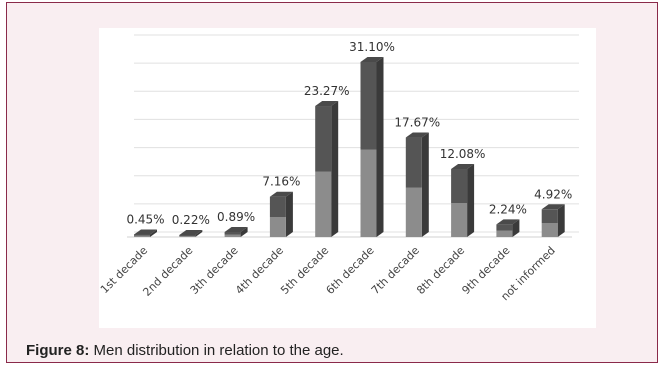 This screenshot has height=365, width=664. Describe the element at coordinates (191, 220) in the screenshot. I see `data-label: 0.22%` at that location.